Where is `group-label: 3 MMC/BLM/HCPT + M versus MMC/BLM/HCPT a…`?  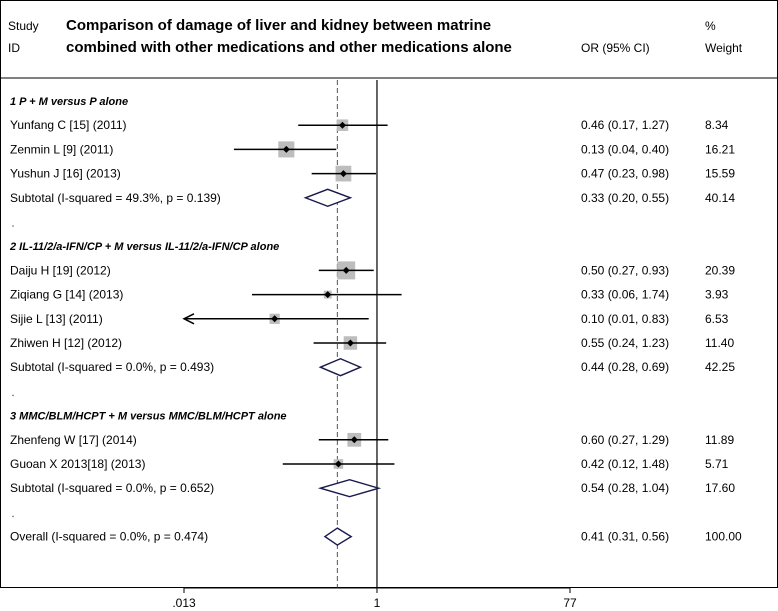 group-label: 3 MMC/BLM/HCPT + M versus MMC/BLM/HCPT a… is located at coordinates (148, 417).